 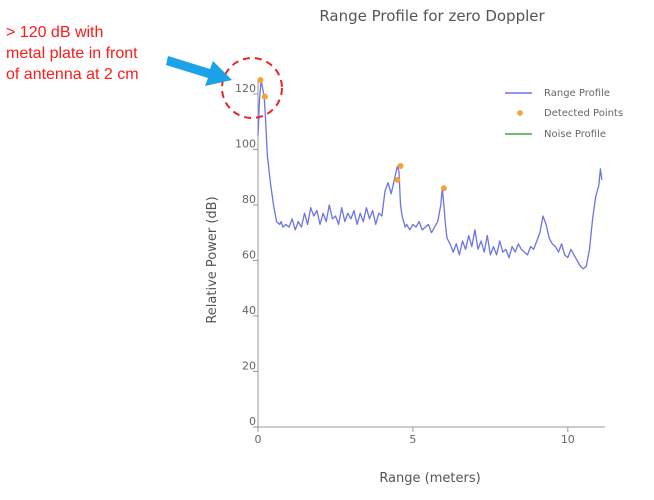 I want to click on y-tick-label: 120, so click(x=245, y=88).